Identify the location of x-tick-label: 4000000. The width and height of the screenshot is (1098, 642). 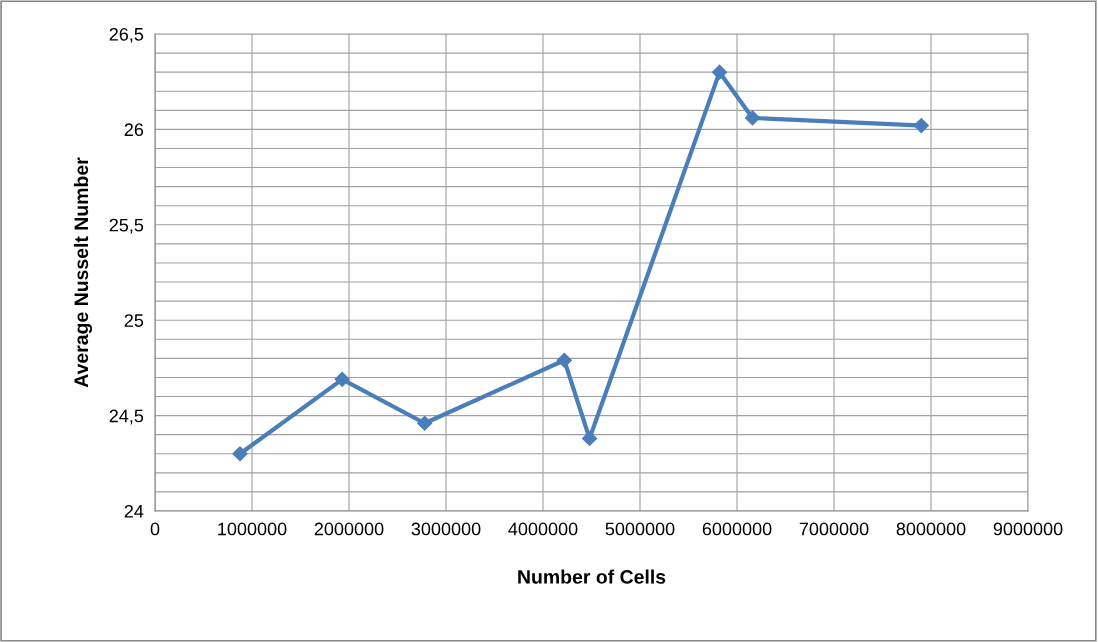
(543, 529).